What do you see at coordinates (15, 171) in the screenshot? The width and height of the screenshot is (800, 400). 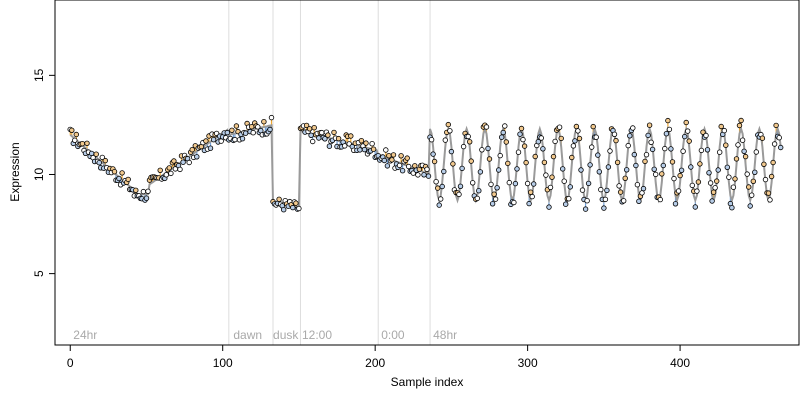 I see `y-axis-title: Expression` at bounding box center [15, 171].